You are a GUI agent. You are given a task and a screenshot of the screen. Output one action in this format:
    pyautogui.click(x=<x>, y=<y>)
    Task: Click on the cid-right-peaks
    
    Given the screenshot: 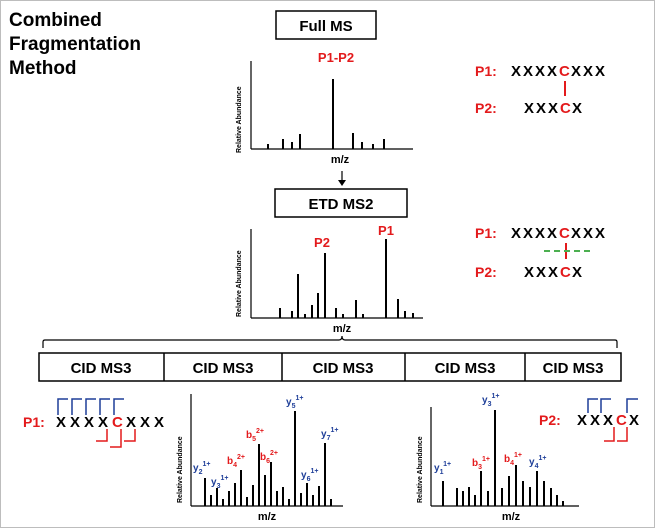 What is the action you would take?
    pyautogui.click(x=503, y=458)
    